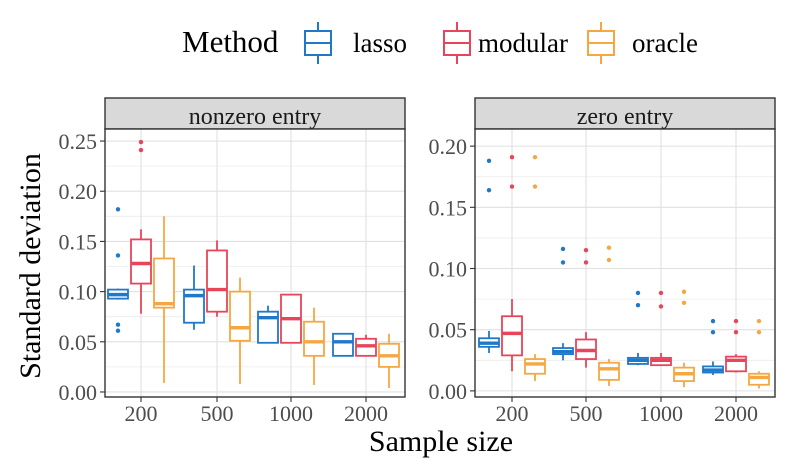 Image resolution: width=789 pixels, height=473 pixels. What do you see at coordinates (713, 346) in the screenshot?
I see `box-lasso-2000` at bounding box center [713, 346].